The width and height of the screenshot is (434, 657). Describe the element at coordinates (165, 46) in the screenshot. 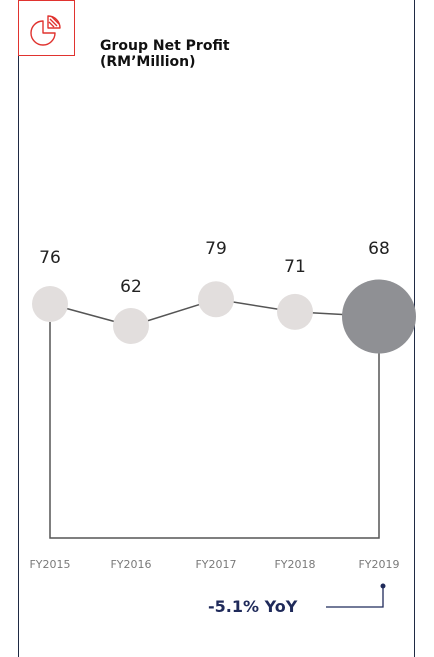

I see `chart-title-line1: Group Net Profit` at that location.